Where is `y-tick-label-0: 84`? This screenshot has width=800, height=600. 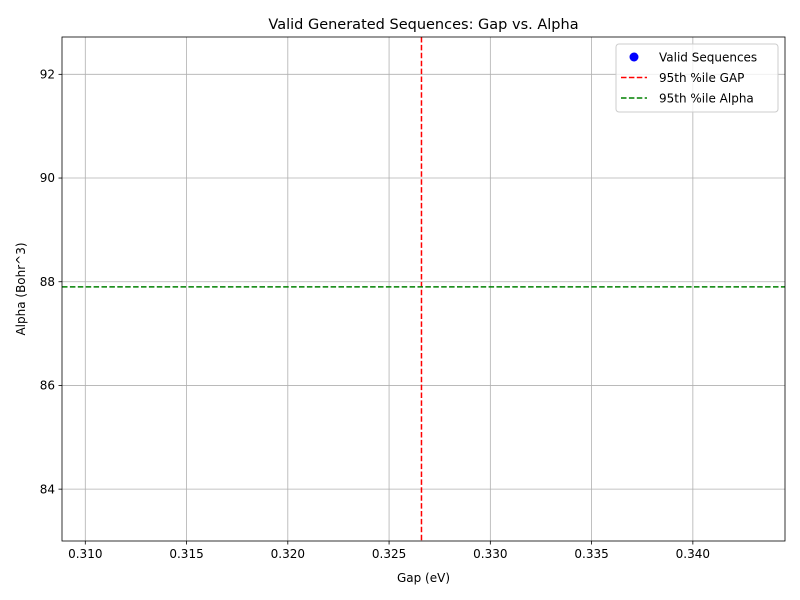
y-tick-label-0: 84 is located at coordinates (47, 489).